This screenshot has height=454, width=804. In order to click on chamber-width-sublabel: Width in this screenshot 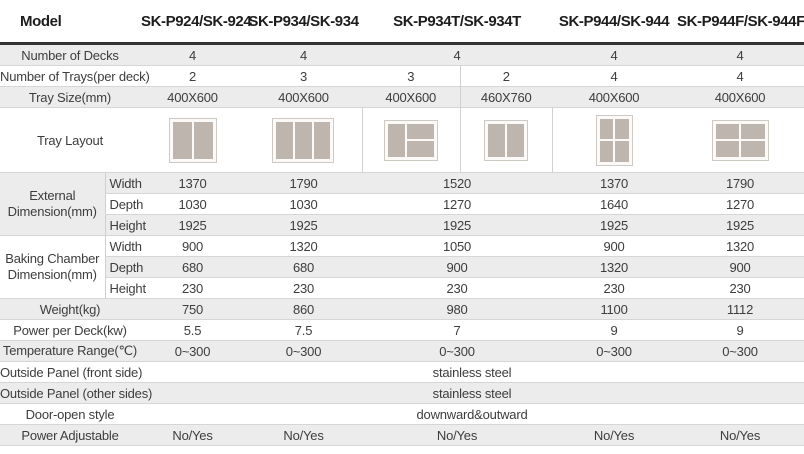, I will do `click(123, 246)`.